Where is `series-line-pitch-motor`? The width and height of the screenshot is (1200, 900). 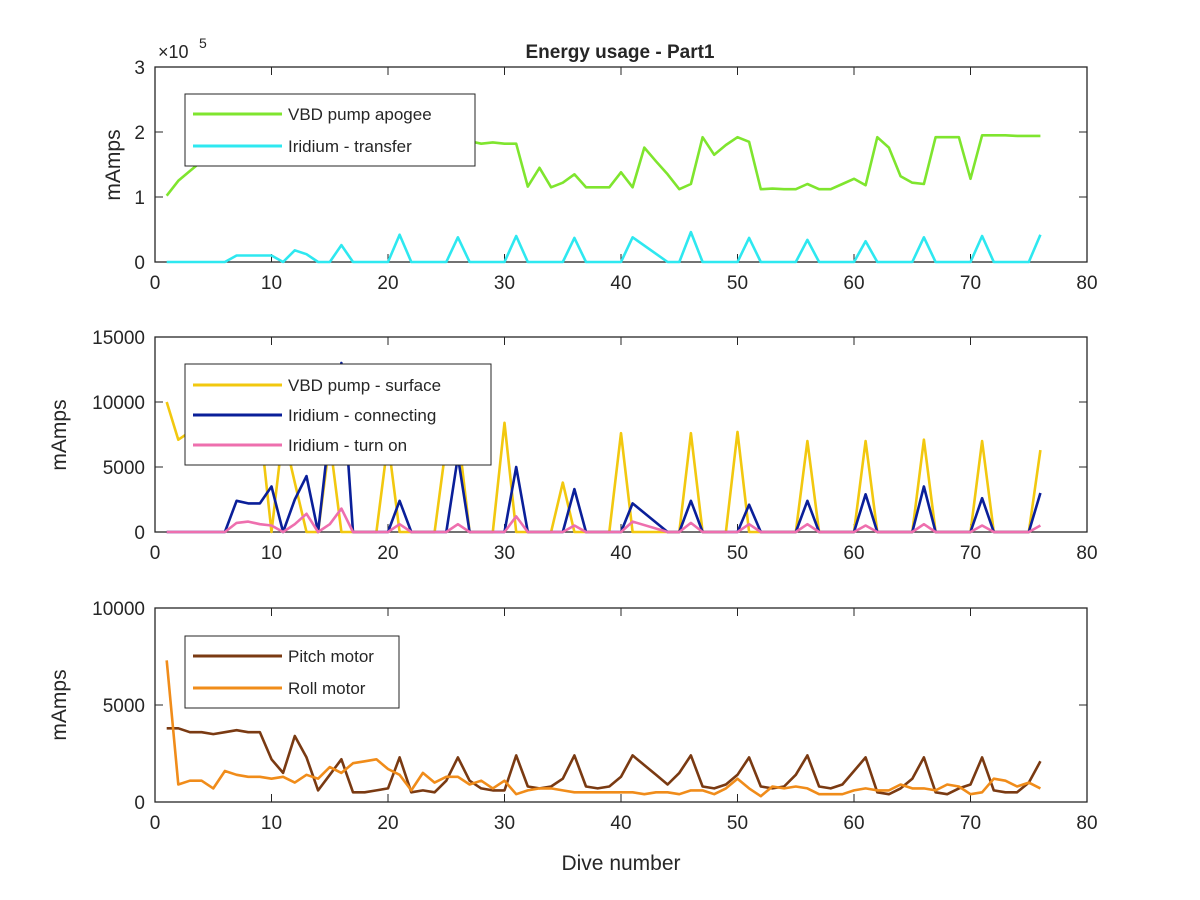 series-line-pitch-motor is located at coordinates (604, 761).